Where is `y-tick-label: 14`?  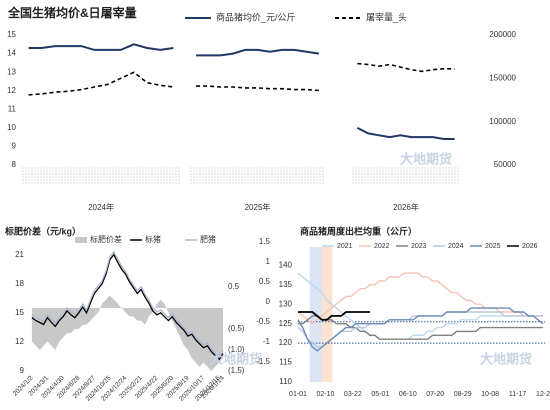 y-tick-label: 14 is located at coordinates (11, 53).